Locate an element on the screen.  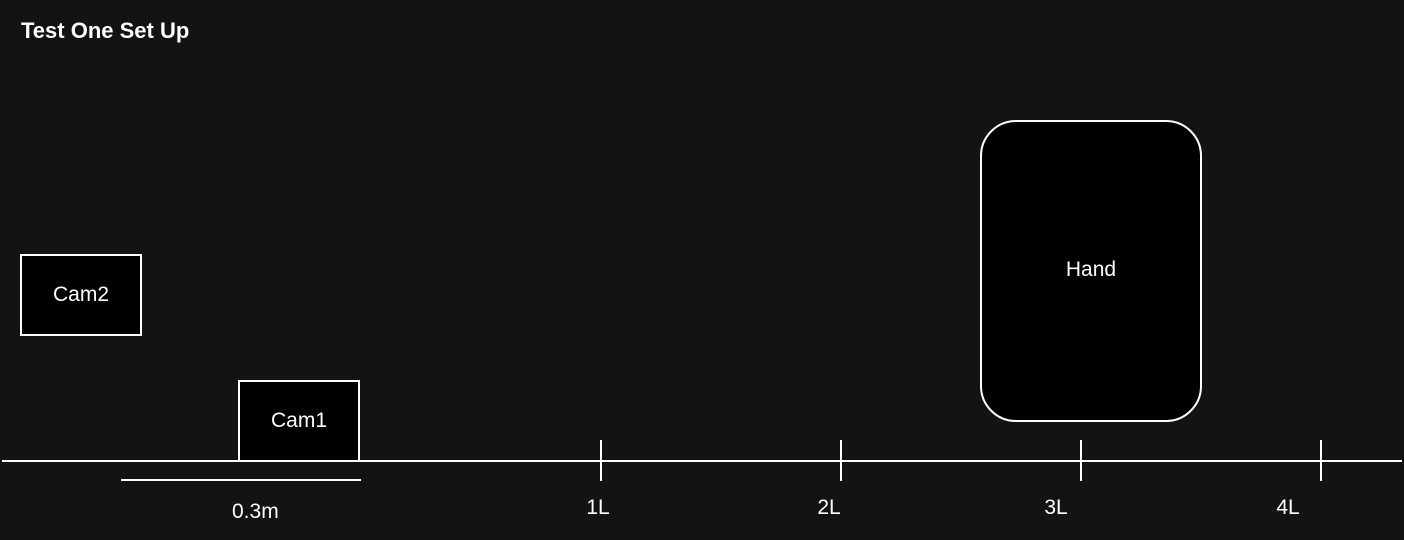
tick-label-4: 4L is located at coordinates (1288, 507).